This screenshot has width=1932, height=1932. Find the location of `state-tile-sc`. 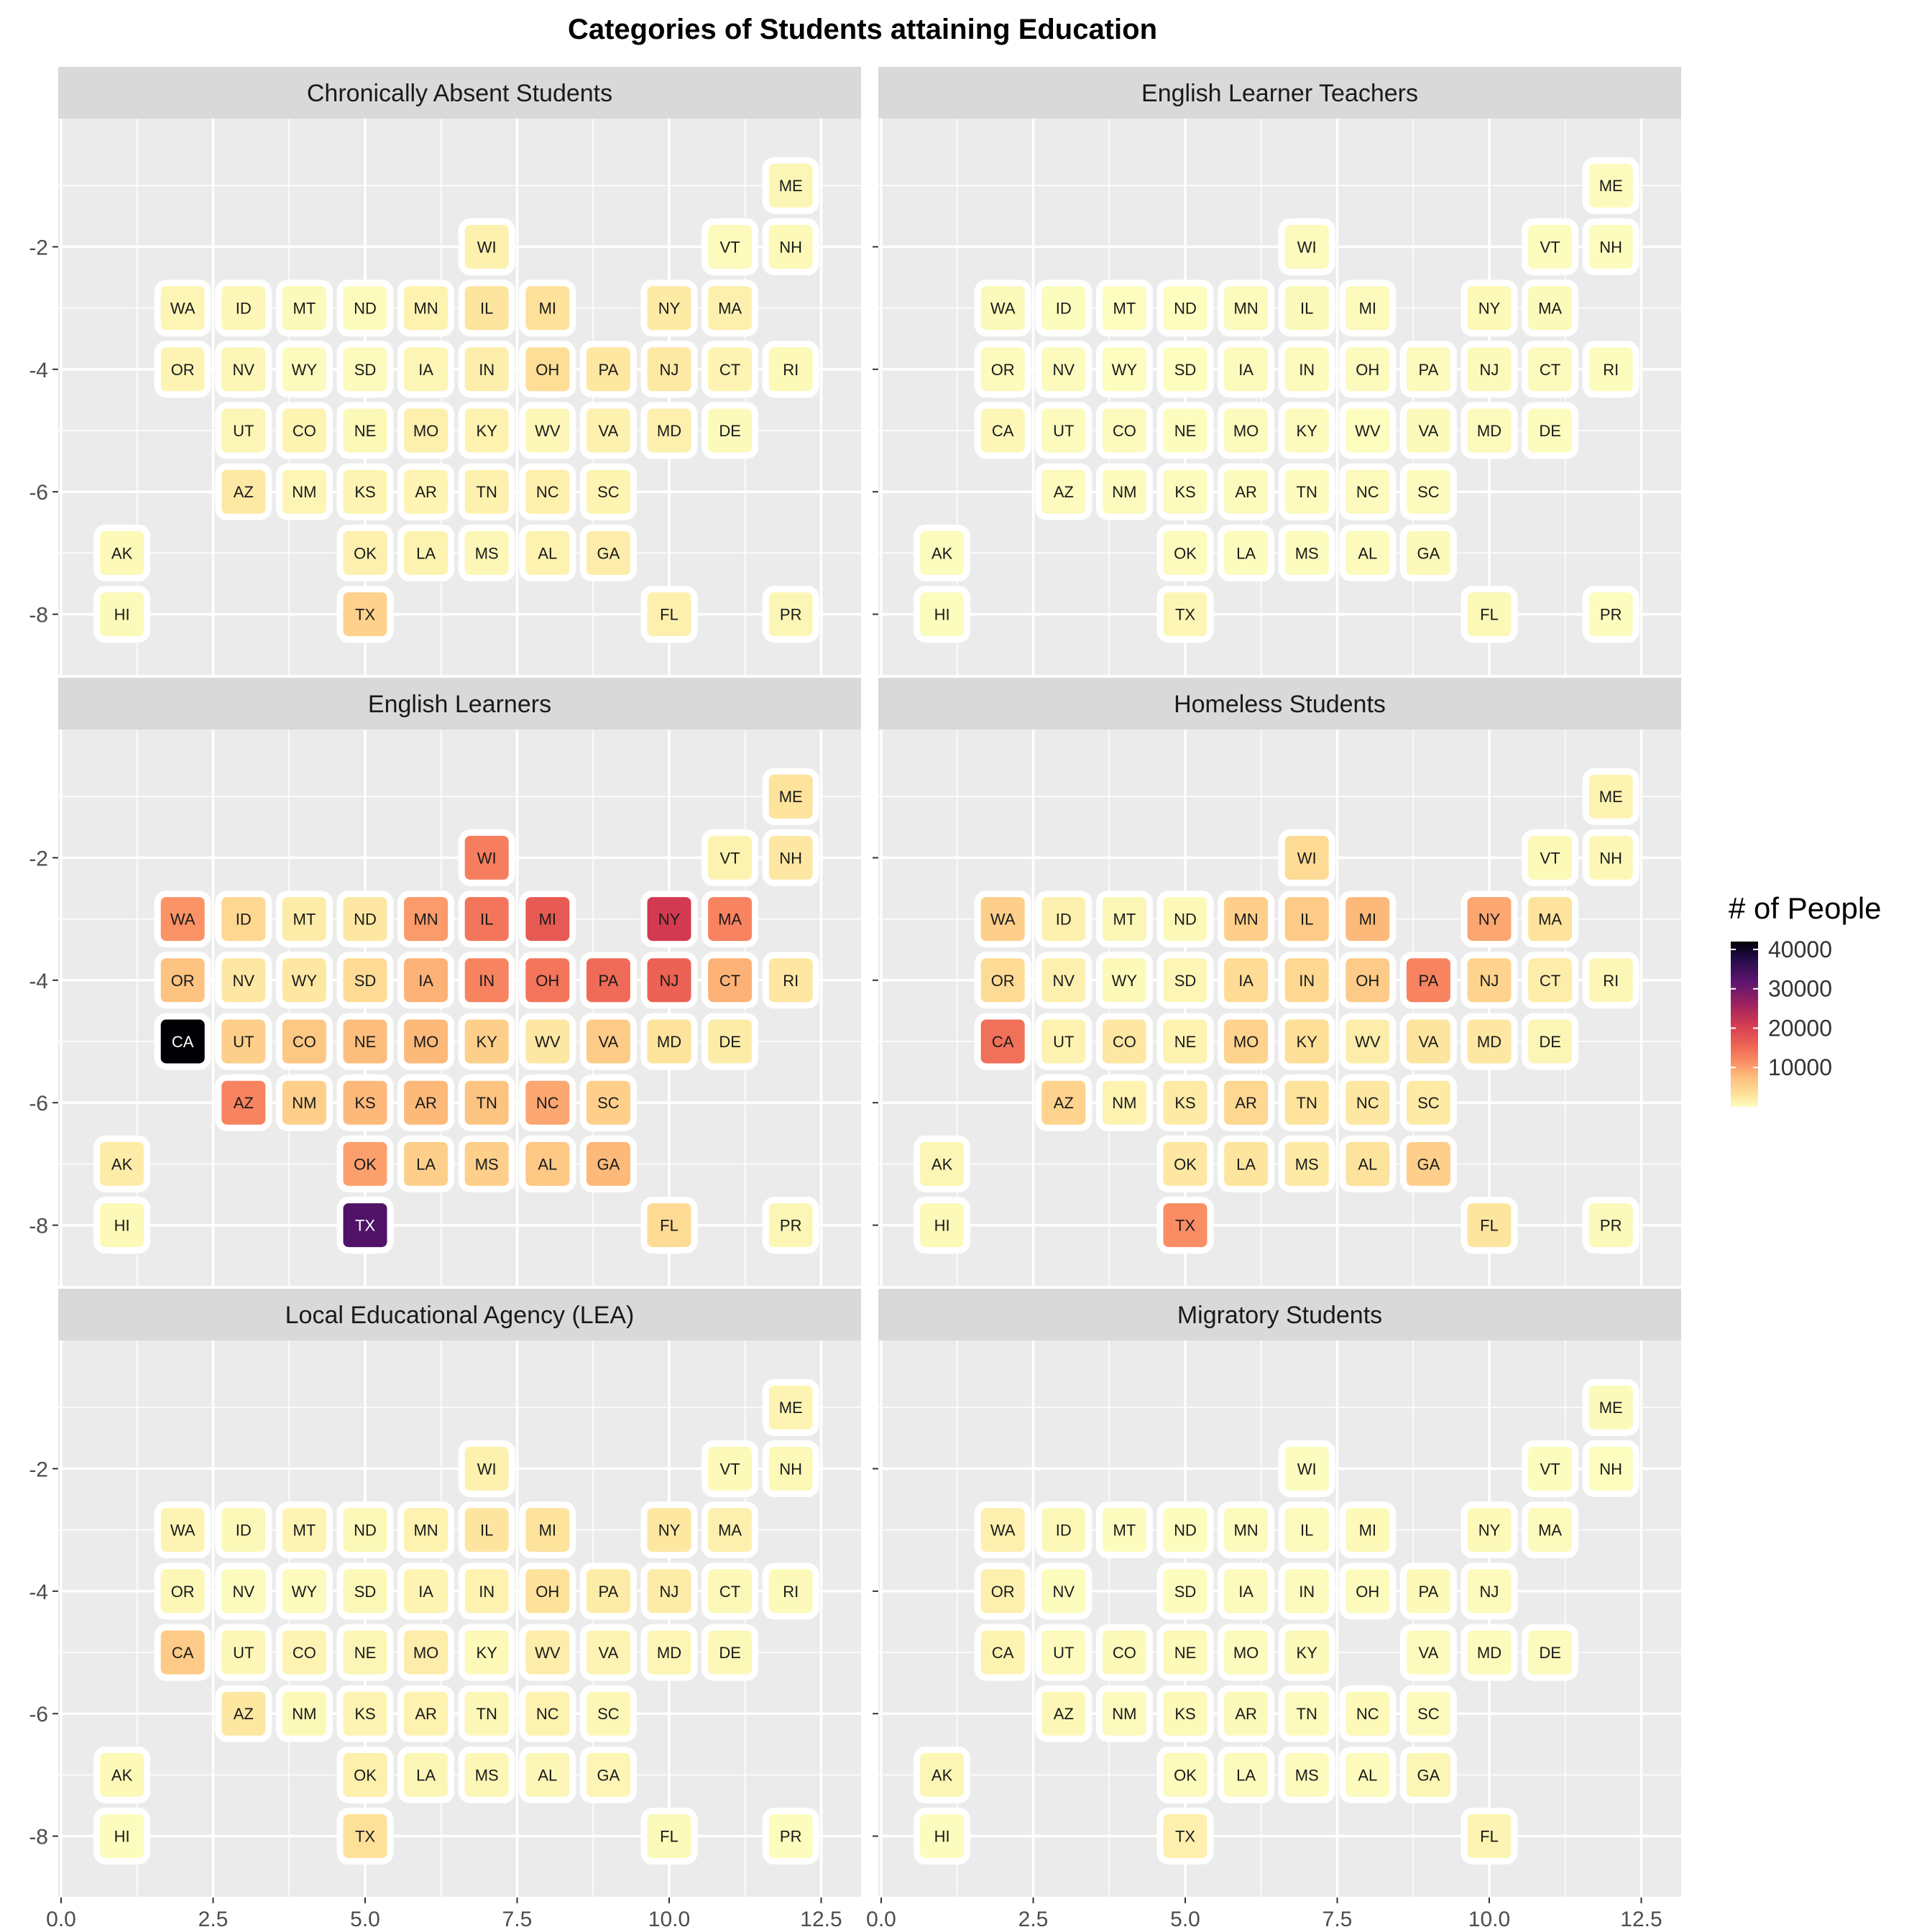

state-tile-sc is located at coordinates (608, 1102).